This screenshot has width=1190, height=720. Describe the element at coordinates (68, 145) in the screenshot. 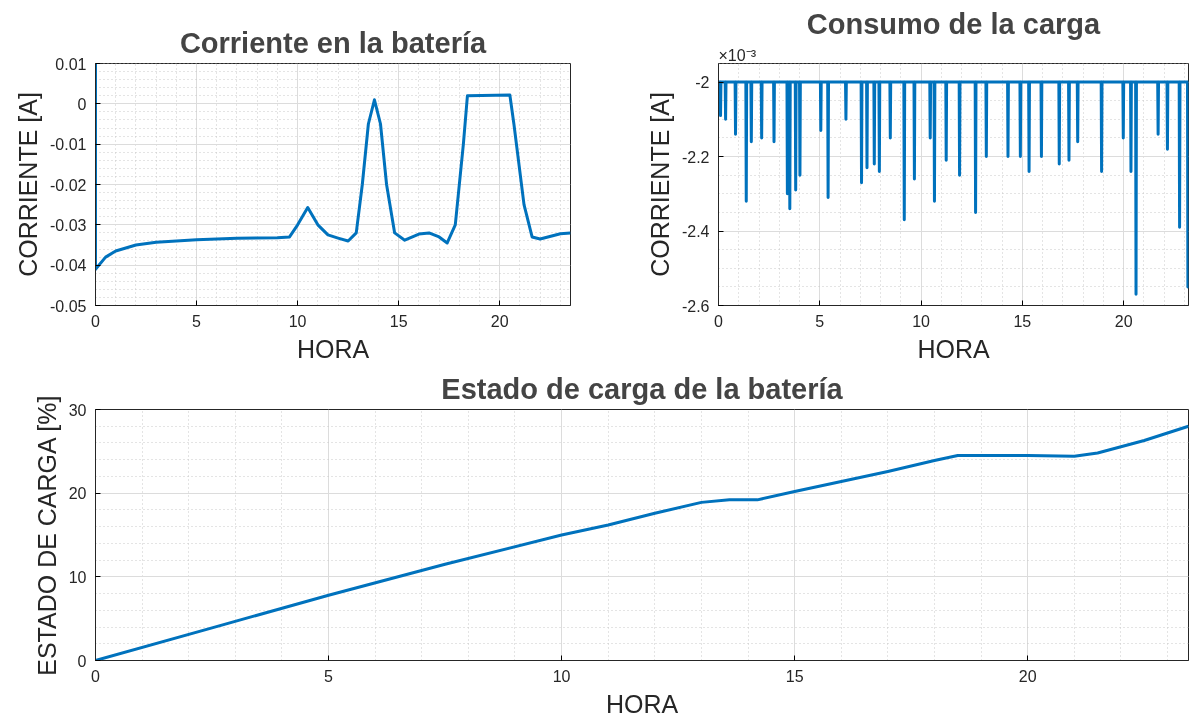

I see `y-tick-label: -0.01` at that location.